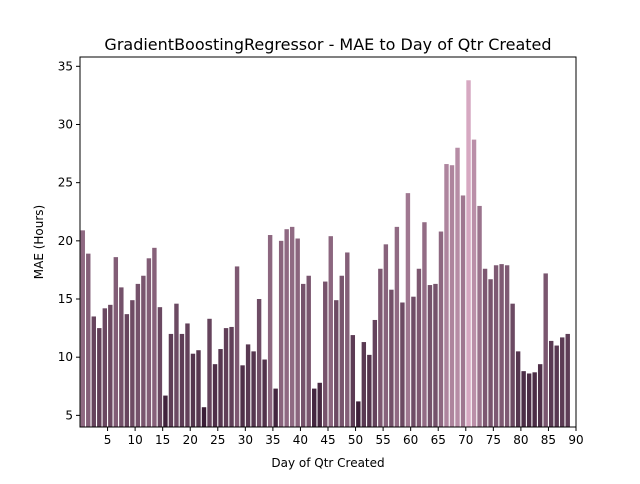 Image resolution: width=640 pixels, height=484 pixels. I want to click on y-axis-label: MAE (Hours), so click(39, 242).